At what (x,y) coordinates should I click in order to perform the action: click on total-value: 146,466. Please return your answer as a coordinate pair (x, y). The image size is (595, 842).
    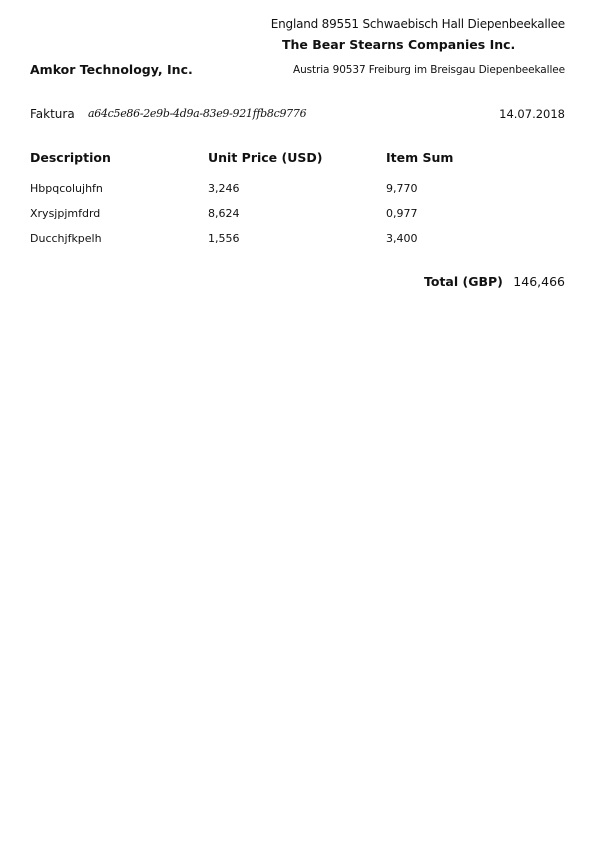
    Looking at the image, I should click on (539, 281).